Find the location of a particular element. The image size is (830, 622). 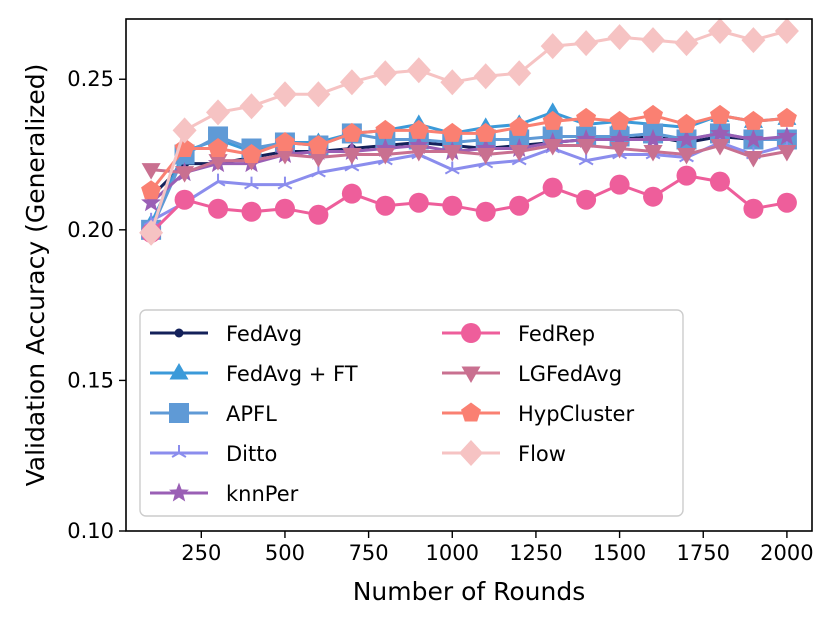

x-tick-label: 1750 is located at coordinates (703, 553).